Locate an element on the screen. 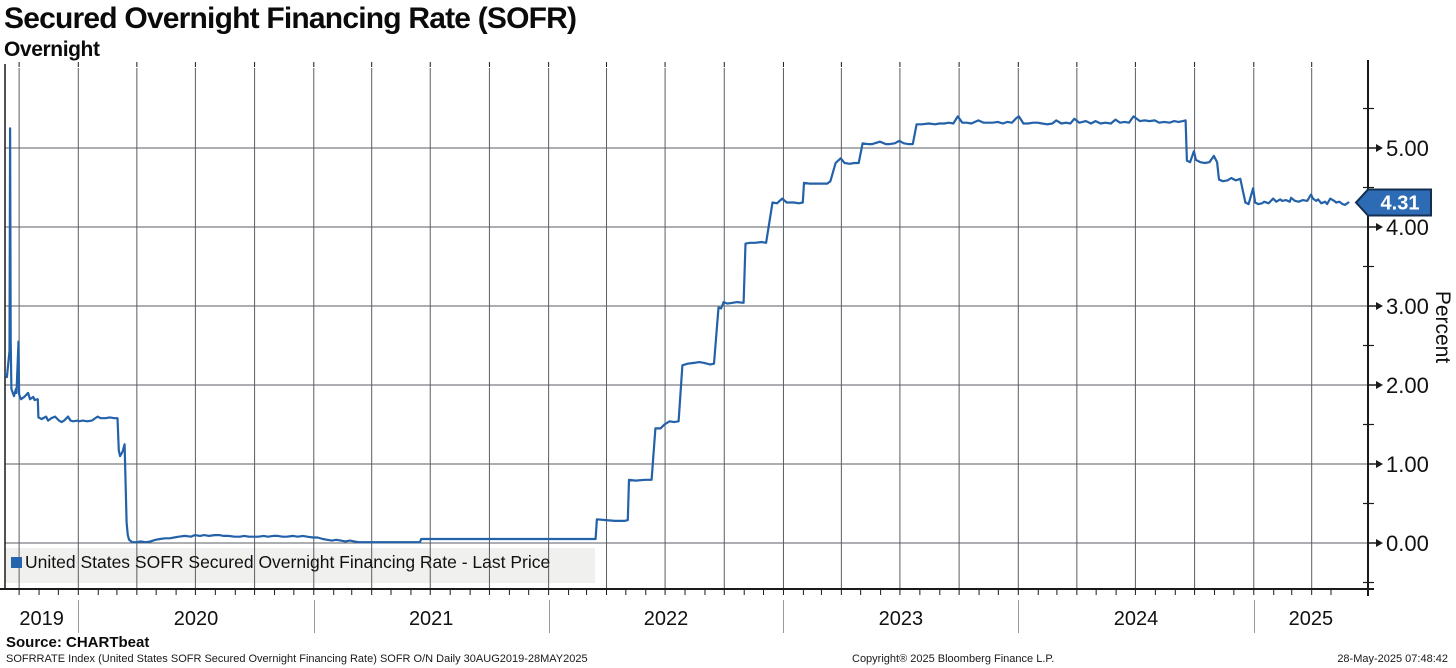 This screenshot has width=1456, height=668. y-axis-title: Percent is located at coordinates (1442, 327).